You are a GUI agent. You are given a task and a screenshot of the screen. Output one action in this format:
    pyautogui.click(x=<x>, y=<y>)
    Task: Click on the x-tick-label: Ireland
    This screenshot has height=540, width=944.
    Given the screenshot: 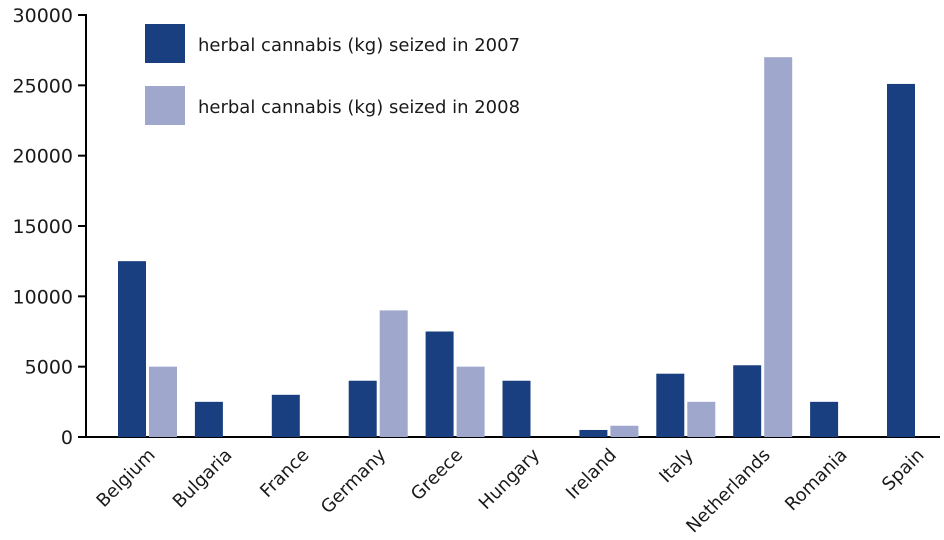 What is the action you would take?
    pyautogui.click(x=591, y=474)
    